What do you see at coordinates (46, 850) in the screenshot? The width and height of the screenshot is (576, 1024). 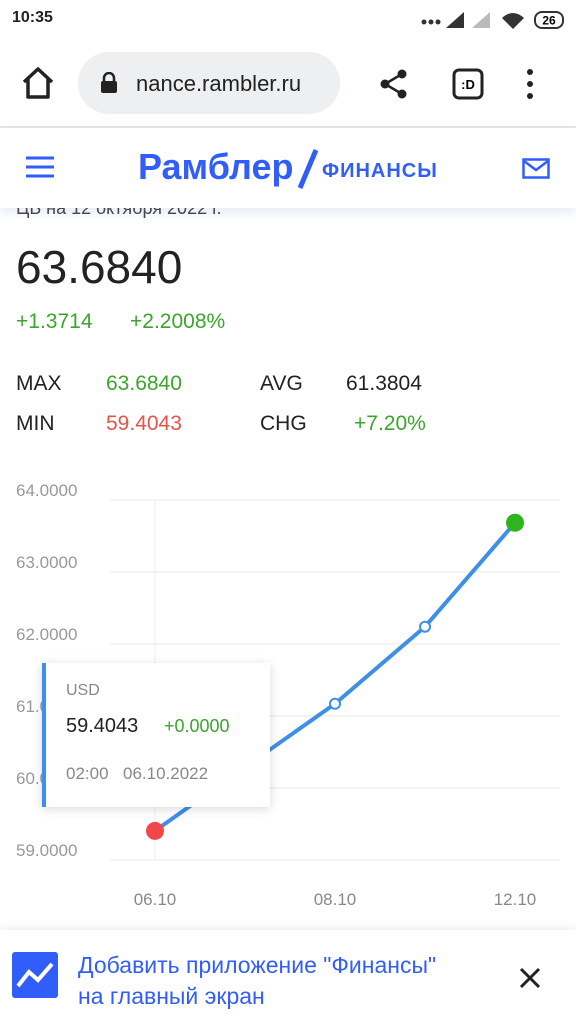 I see `y-tick-label: 59.0000` at bounding box center [46, 850].